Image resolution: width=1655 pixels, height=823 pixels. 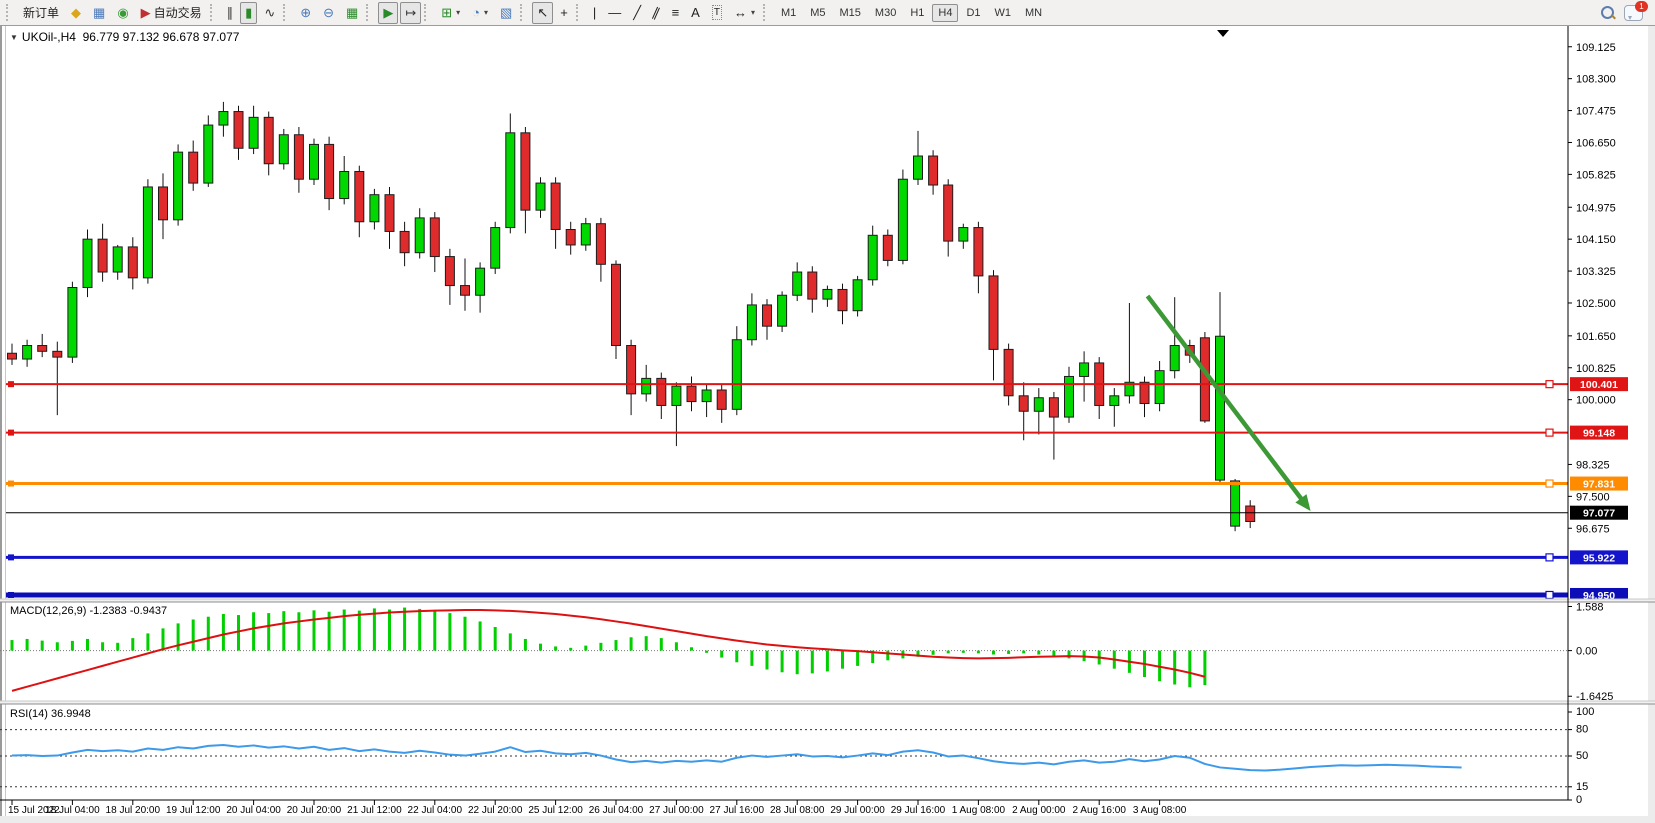 I want to click on chart-candles-icon: ▮, so click(x=249, y=12).